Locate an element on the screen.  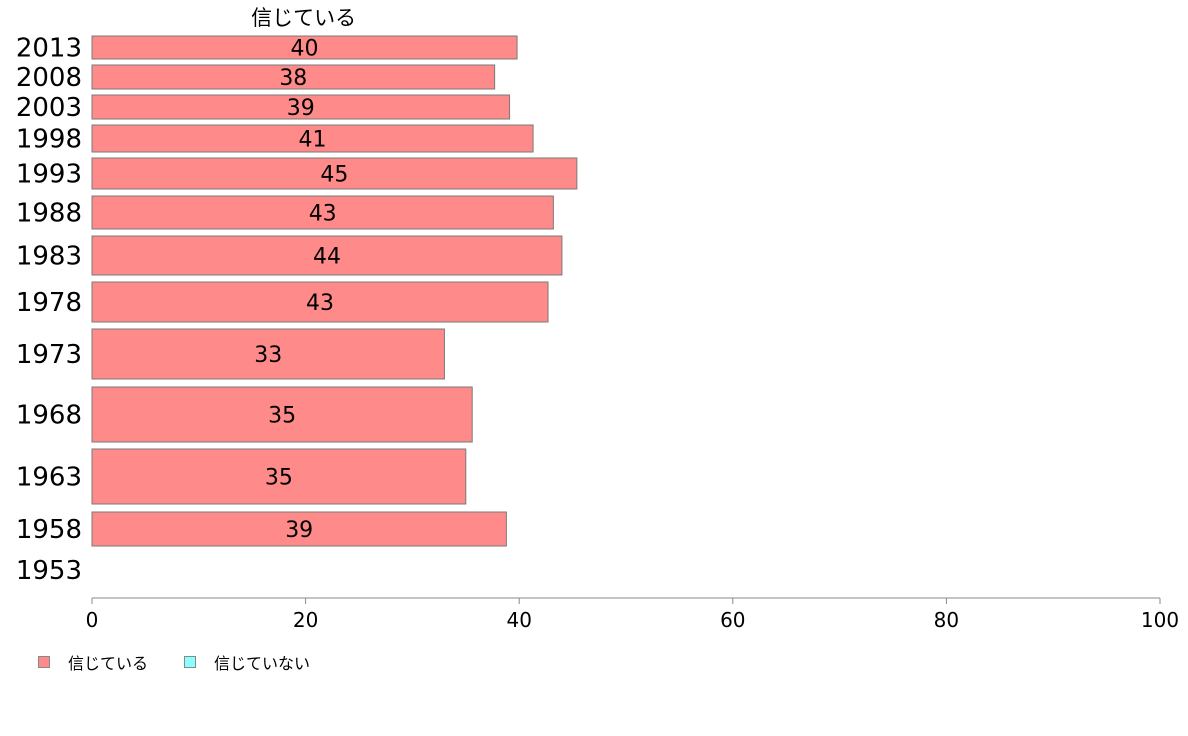
data-label: 44 is located at coordinates (327, 257).